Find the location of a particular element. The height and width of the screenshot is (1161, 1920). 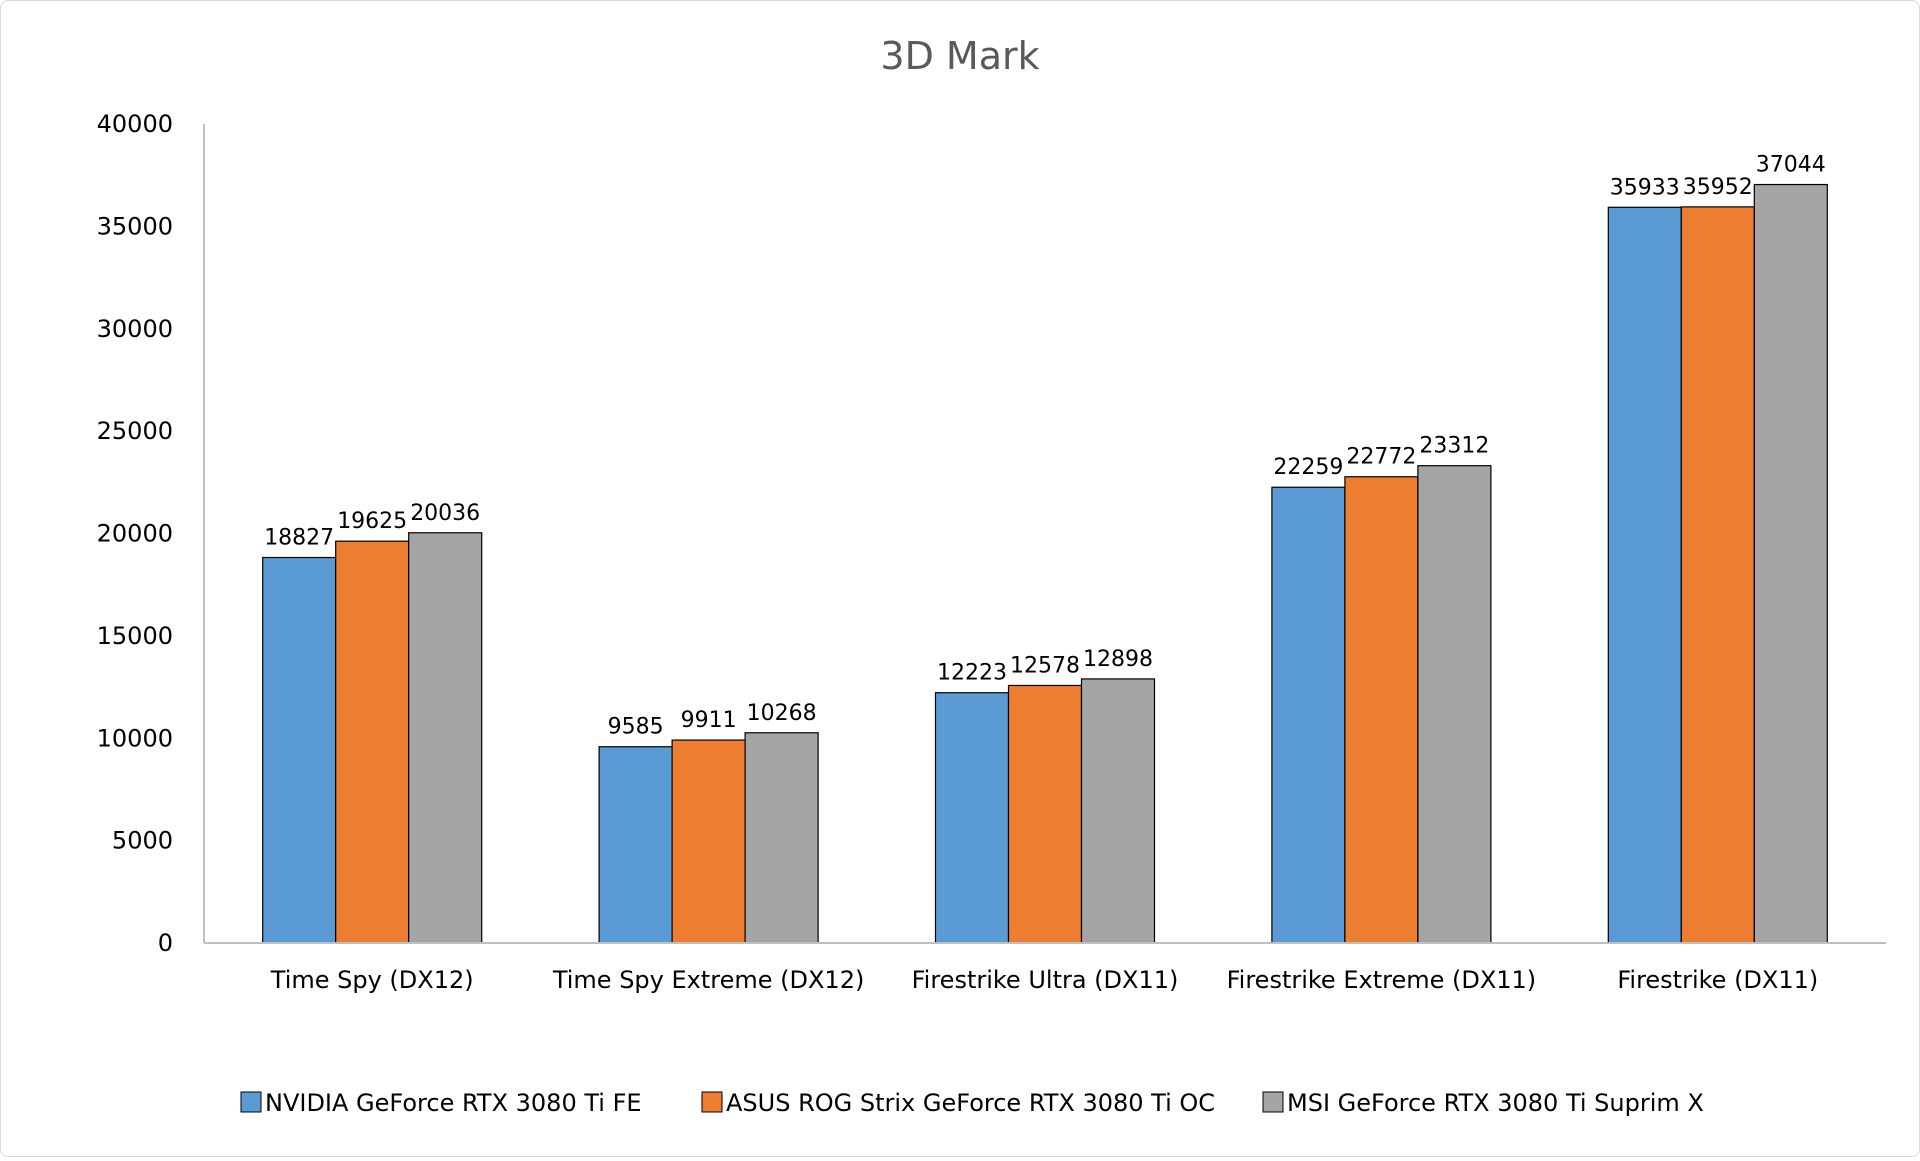

data-label: 9911 is located at coordinates (709, 720).